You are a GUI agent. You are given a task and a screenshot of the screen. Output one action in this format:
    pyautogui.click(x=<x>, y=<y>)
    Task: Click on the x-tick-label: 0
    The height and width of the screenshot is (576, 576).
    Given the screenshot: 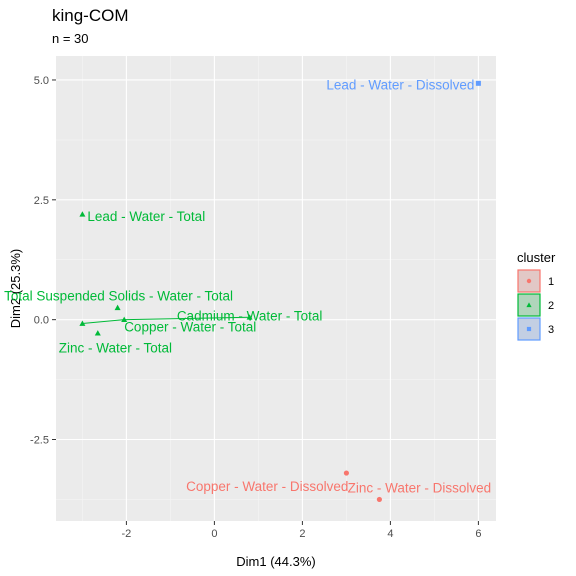 What is the action you would take?
    pyautogui.click(x=214, y=534)
    